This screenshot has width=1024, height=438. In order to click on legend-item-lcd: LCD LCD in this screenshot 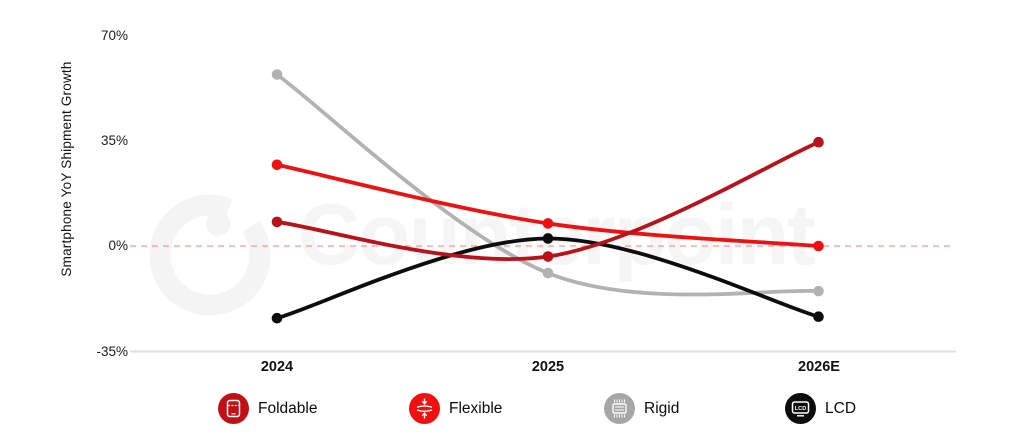, I will do `click(820, 408)`.